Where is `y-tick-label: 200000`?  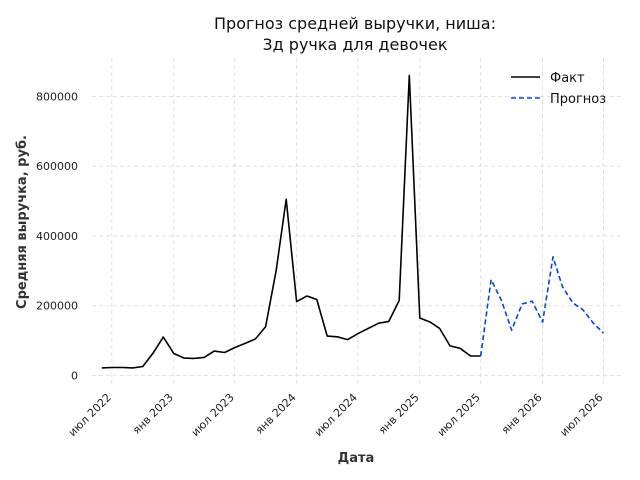
y-tick-label: 200000 is located at coordinates (57, 306).